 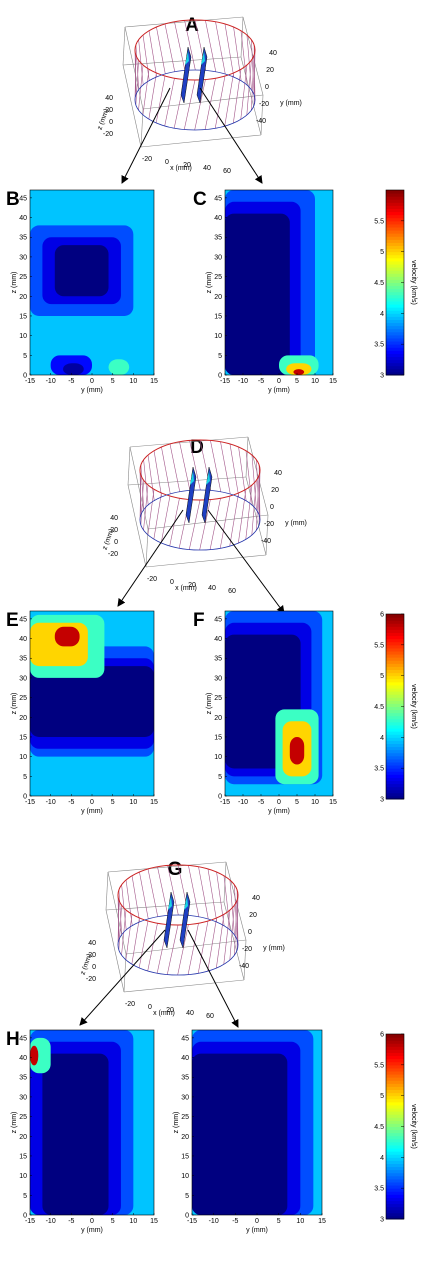 I want to click on colorbar-tick-label: 4, so click(x=382, y=738).